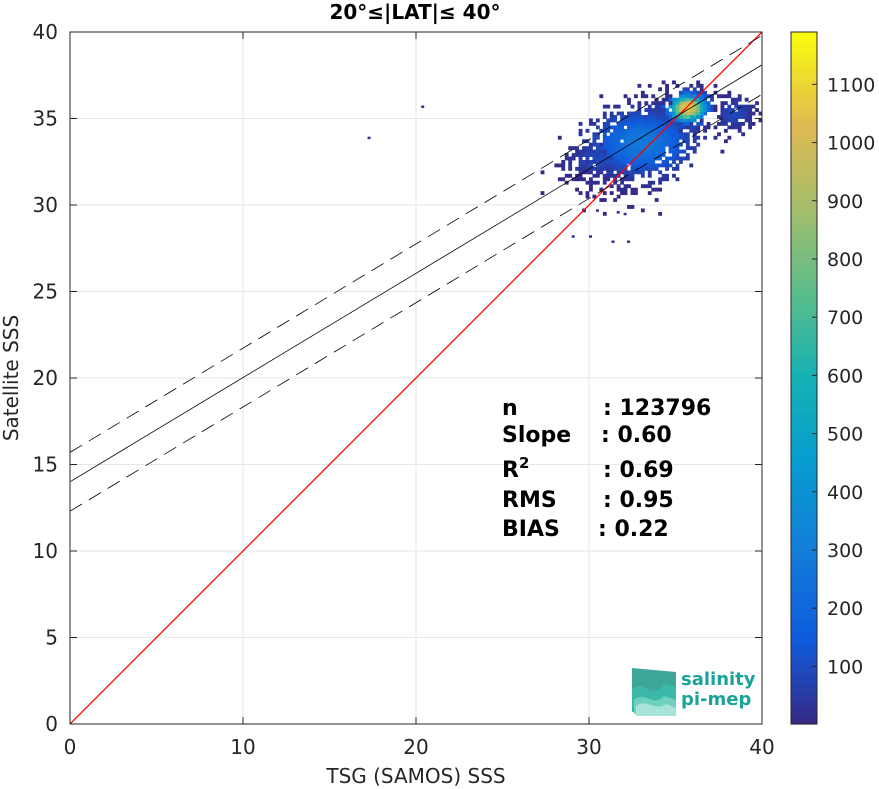 The image size is (879, 789). Describe the element at coordinates (633, 529) in the screenshot. I see `stats-value-bias: : 0.22` at that location.